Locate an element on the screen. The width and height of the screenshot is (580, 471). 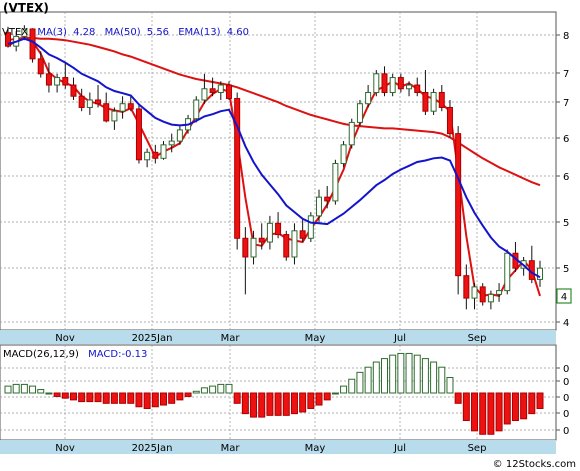
price-tick-label: 6 is located at coordinates (566, 139).